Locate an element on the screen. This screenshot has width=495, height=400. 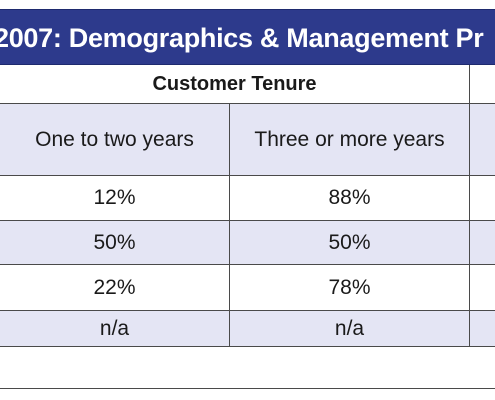
rule-column-header-bottom is located at coordinates (247, 175).